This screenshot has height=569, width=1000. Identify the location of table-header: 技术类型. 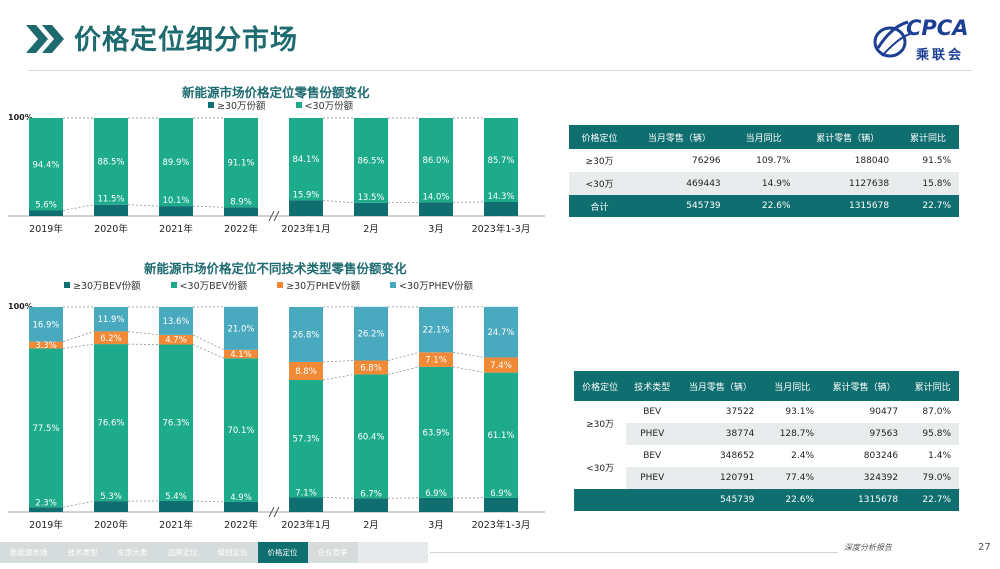
(652, 386).